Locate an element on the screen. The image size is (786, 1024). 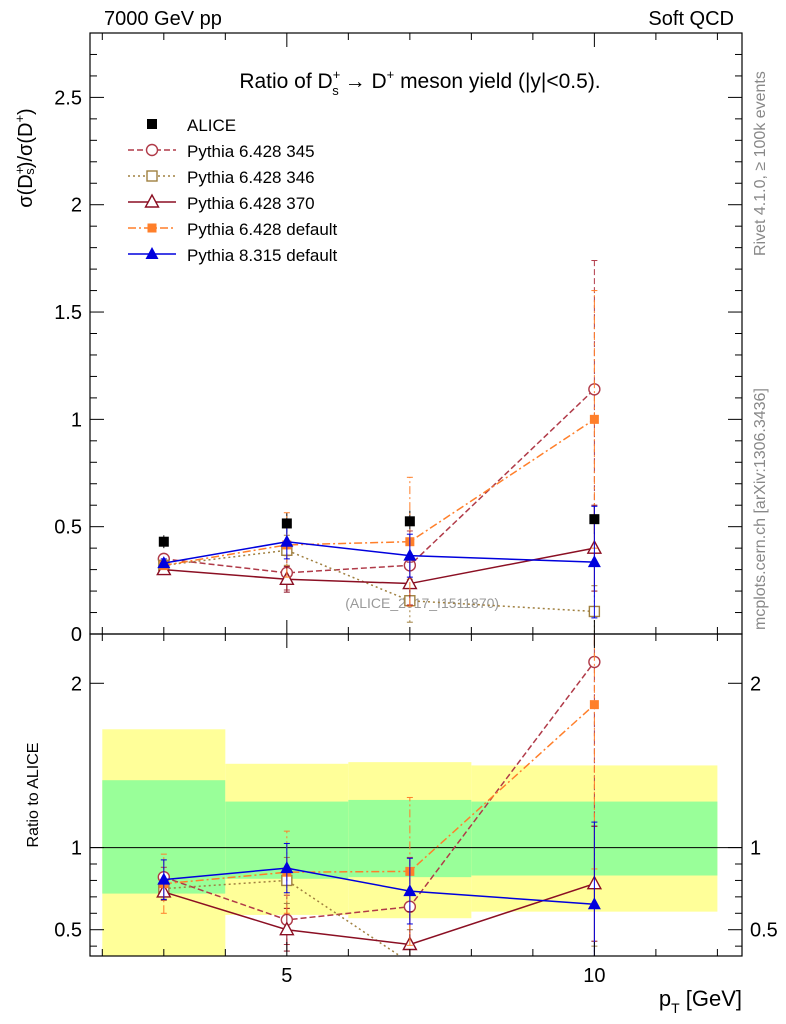
x-axis-label-part-0: p is located at coordinates (665, 998).